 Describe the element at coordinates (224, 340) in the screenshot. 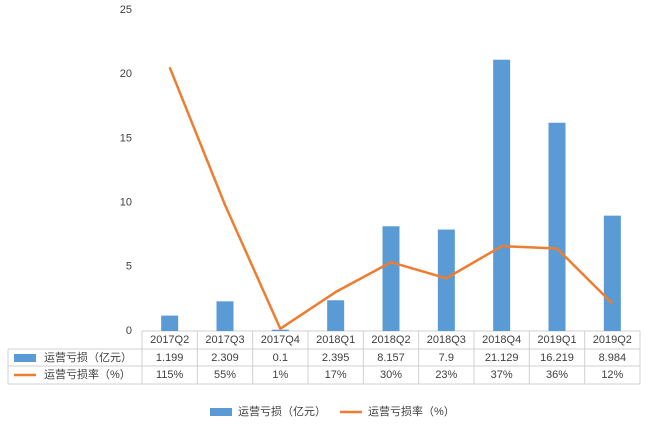

I see `x-tick-label: 2017Q3` at that location.